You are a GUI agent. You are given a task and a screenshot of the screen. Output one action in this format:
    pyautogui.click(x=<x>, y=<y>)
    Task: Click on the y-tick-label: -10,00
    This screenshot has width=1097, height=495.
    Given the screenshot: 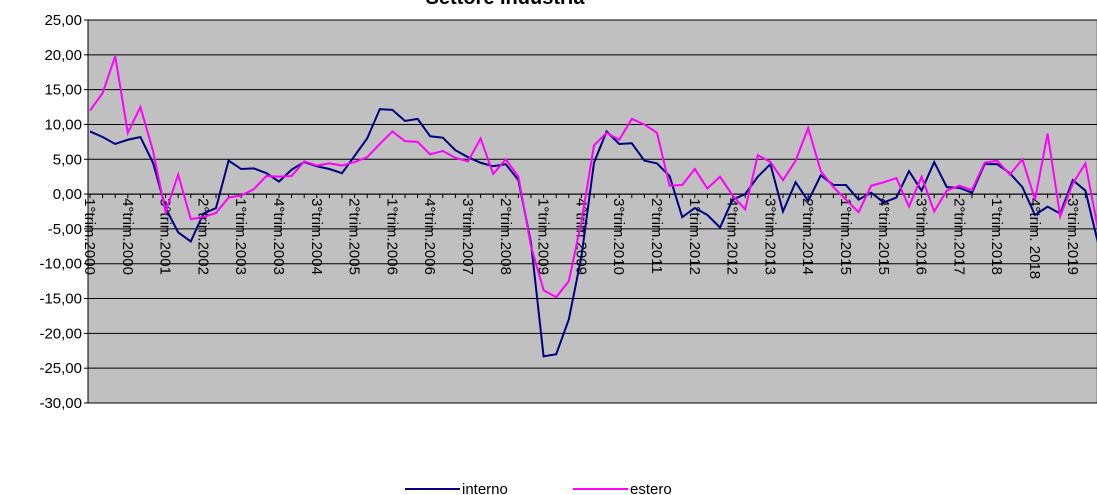 What is the action you would take?
    pyautogui.click(x=60, y=264)
    